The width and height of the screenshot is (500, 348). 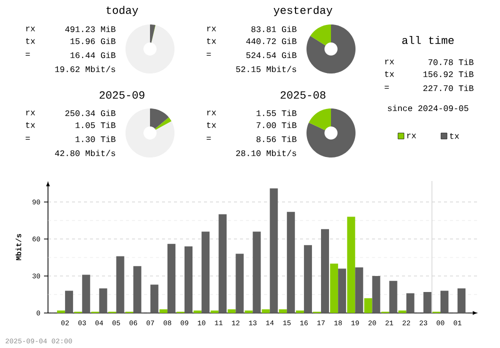 I want to click on text: 19.62 Mbit/s, so click(x=85, y=69).